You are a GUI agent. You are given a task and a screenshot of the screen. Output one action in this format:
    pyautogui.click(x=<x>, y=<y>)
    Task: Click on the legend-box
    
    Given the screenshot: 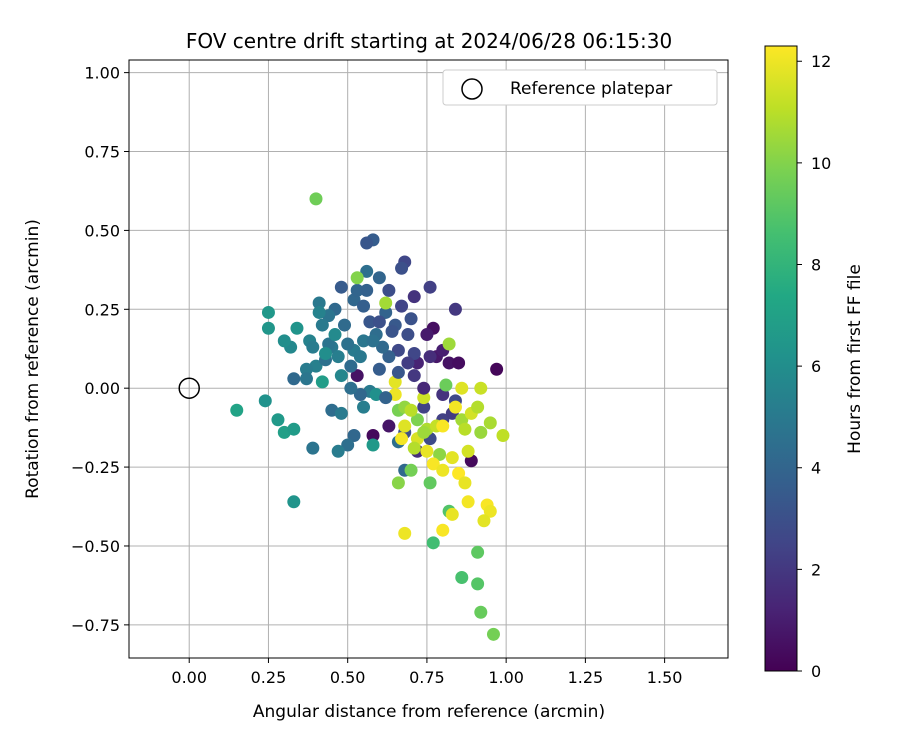 What is the action you would take?
    pyautogui.click(x=580, y=87)
    